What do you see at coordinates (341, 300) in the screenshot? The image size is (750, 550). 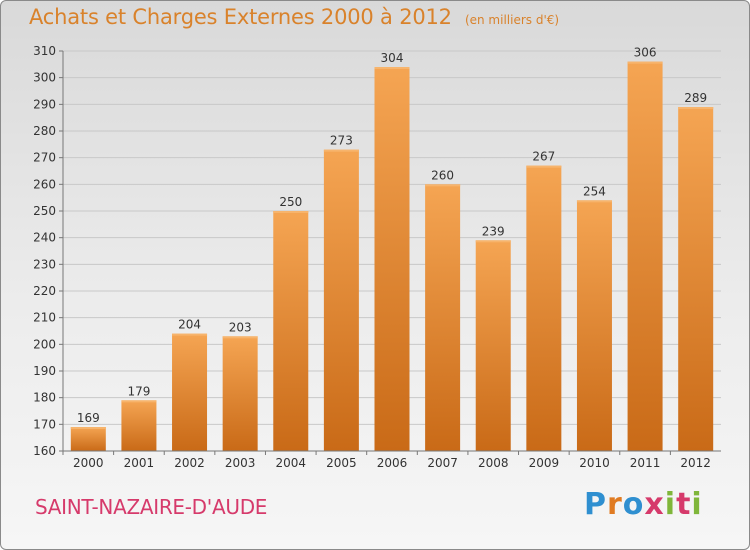 I see `bar-2005` at bounding box center [341, 300].